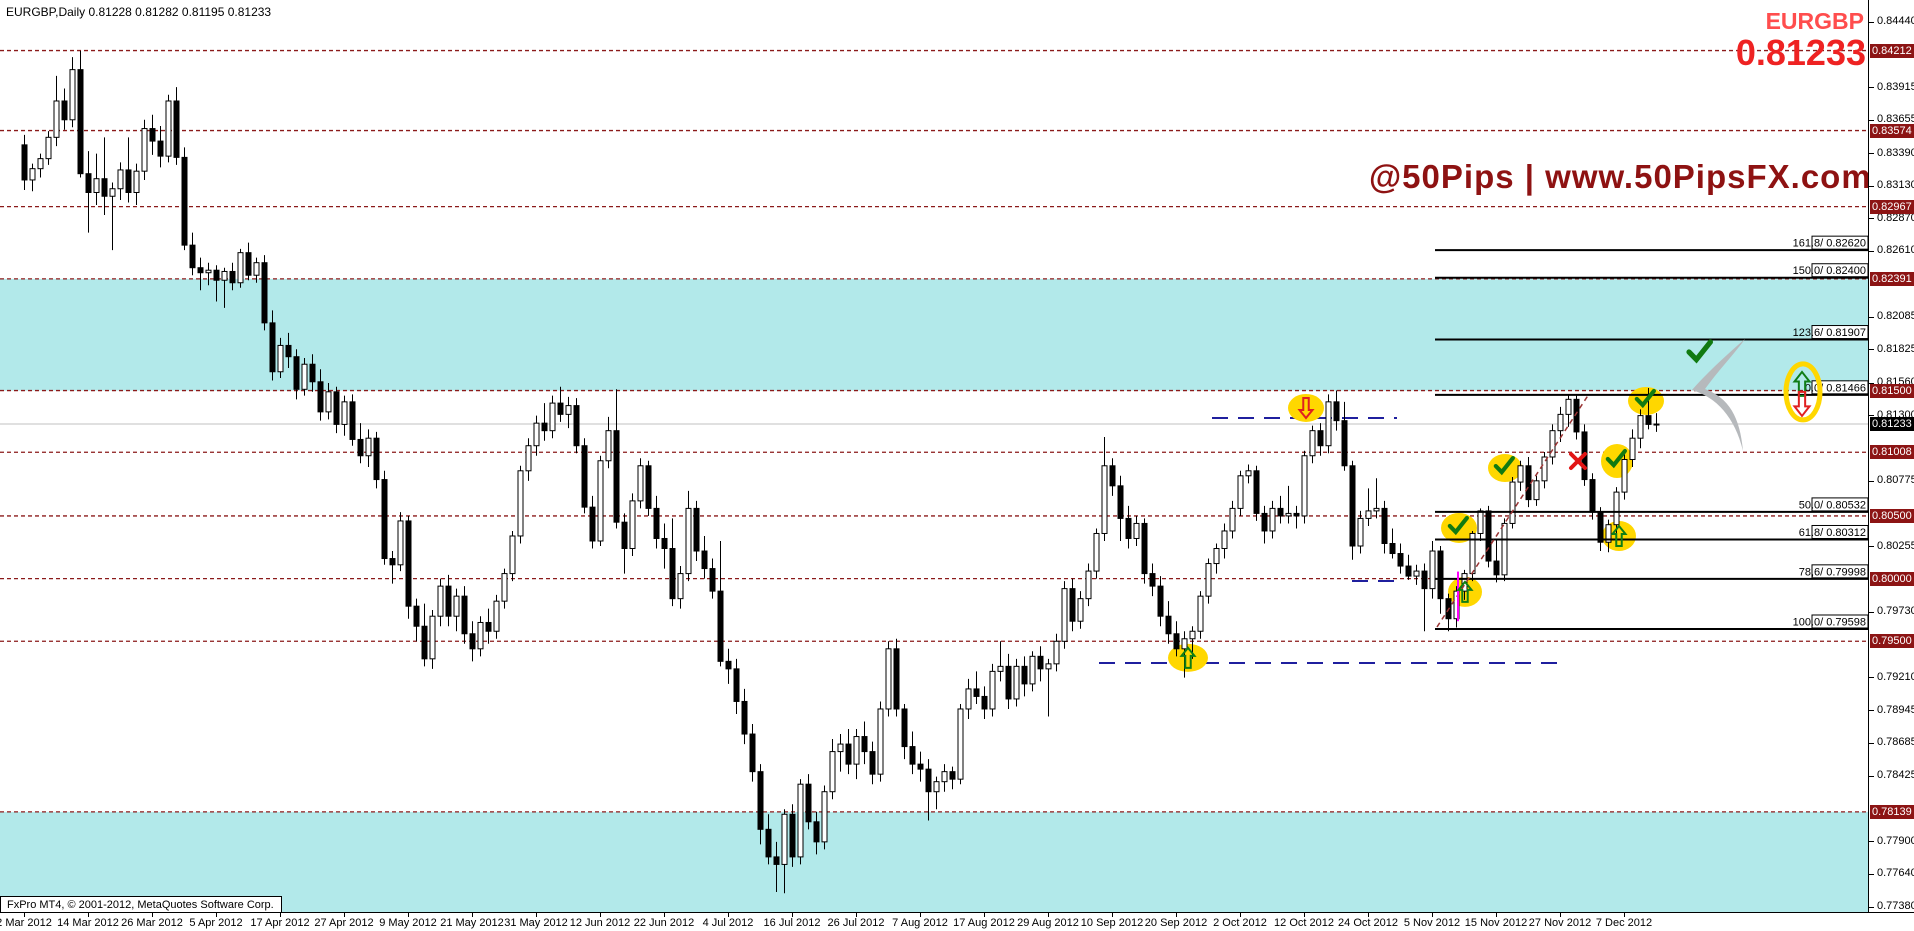 The image size is (1914, 931). What do you see at coordinates (1892, 452) in the screenshot?
I see `price-level-tag: 0.81008` at bounding box center [1892, 452].